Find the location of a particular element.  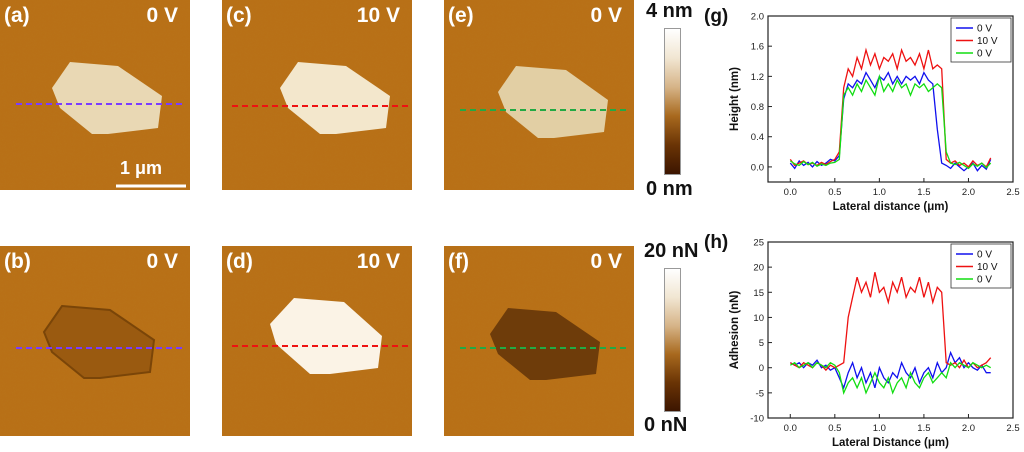

x-tick-label-g-1: 0.5 is located at coordinates (834, 192).